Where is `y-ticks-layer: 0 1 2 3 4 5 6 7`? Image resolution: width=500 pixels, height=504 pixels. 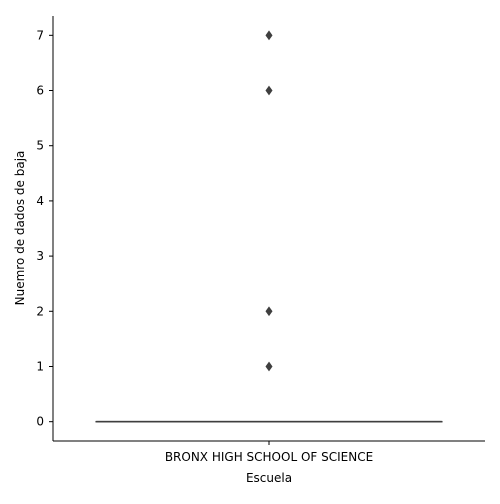
y-ticks-layer: 0 1 2 3 4 5 6 7 is located at coordinates (44, 228).